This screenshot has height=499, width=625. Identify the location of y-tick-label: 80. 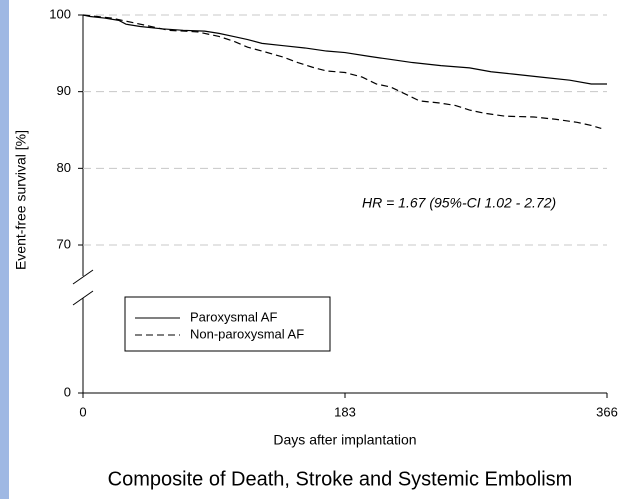
(64, 167).